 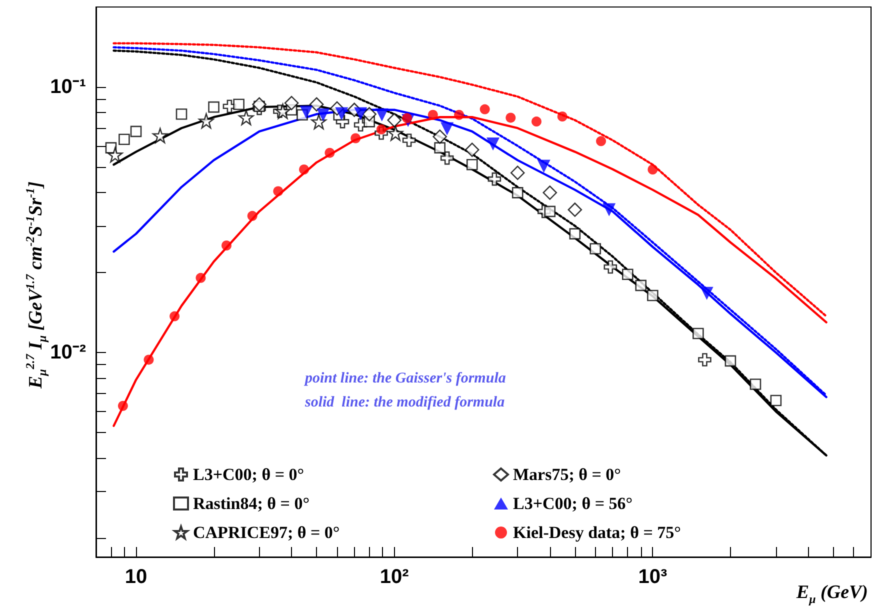 I want to click on x-axis-title: E$_{μ}$ (GeV), so click(x=832, y=594).